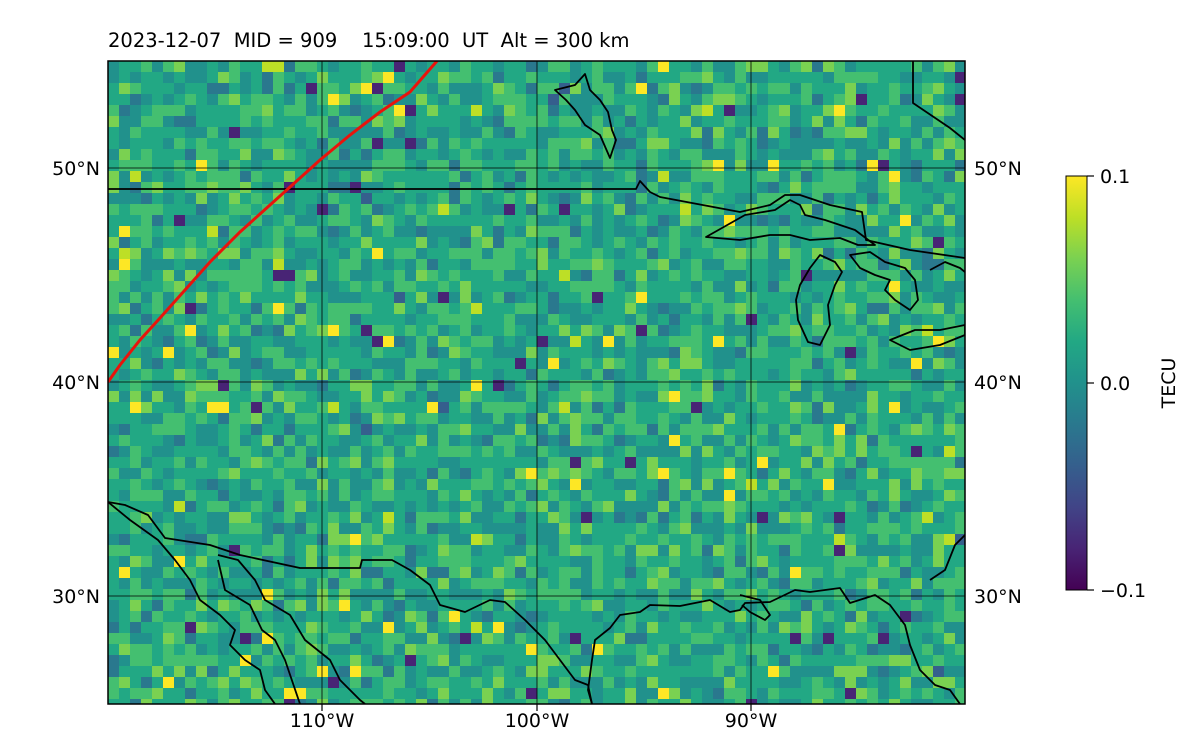 The width and height of the screenshot is (1200, 750). Describe the element at coordinates (790, 222) in the screenshot. I see `lake-superior` at that location.